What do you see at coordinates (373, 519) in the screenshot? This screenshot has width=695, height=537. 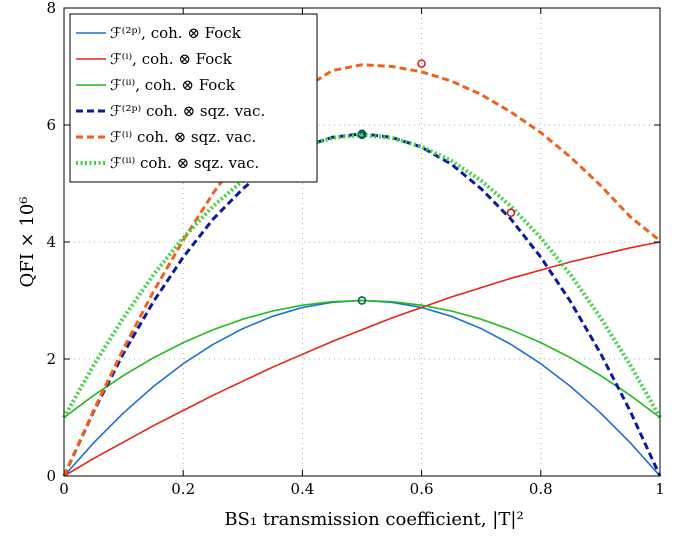 I see `x-axis-label: BS₁ transmission coefficient, |T|²` at bounding box center [373, 519].